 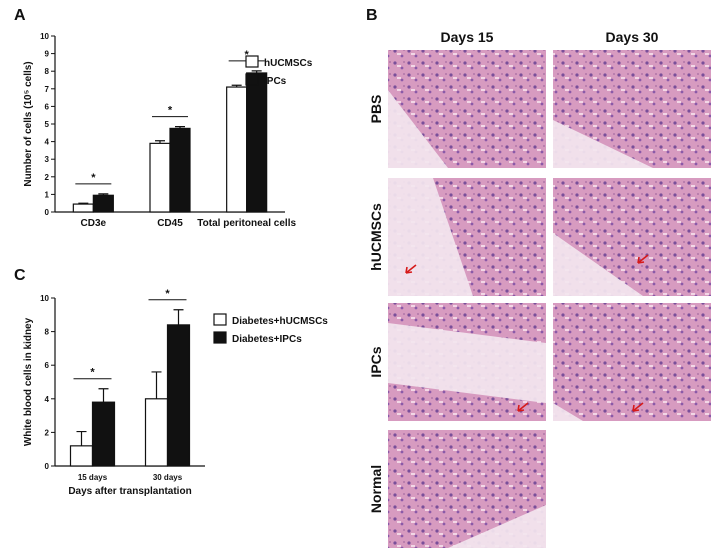 I want to click on row-header: hUCMSCs, so click(x=376, y=237).